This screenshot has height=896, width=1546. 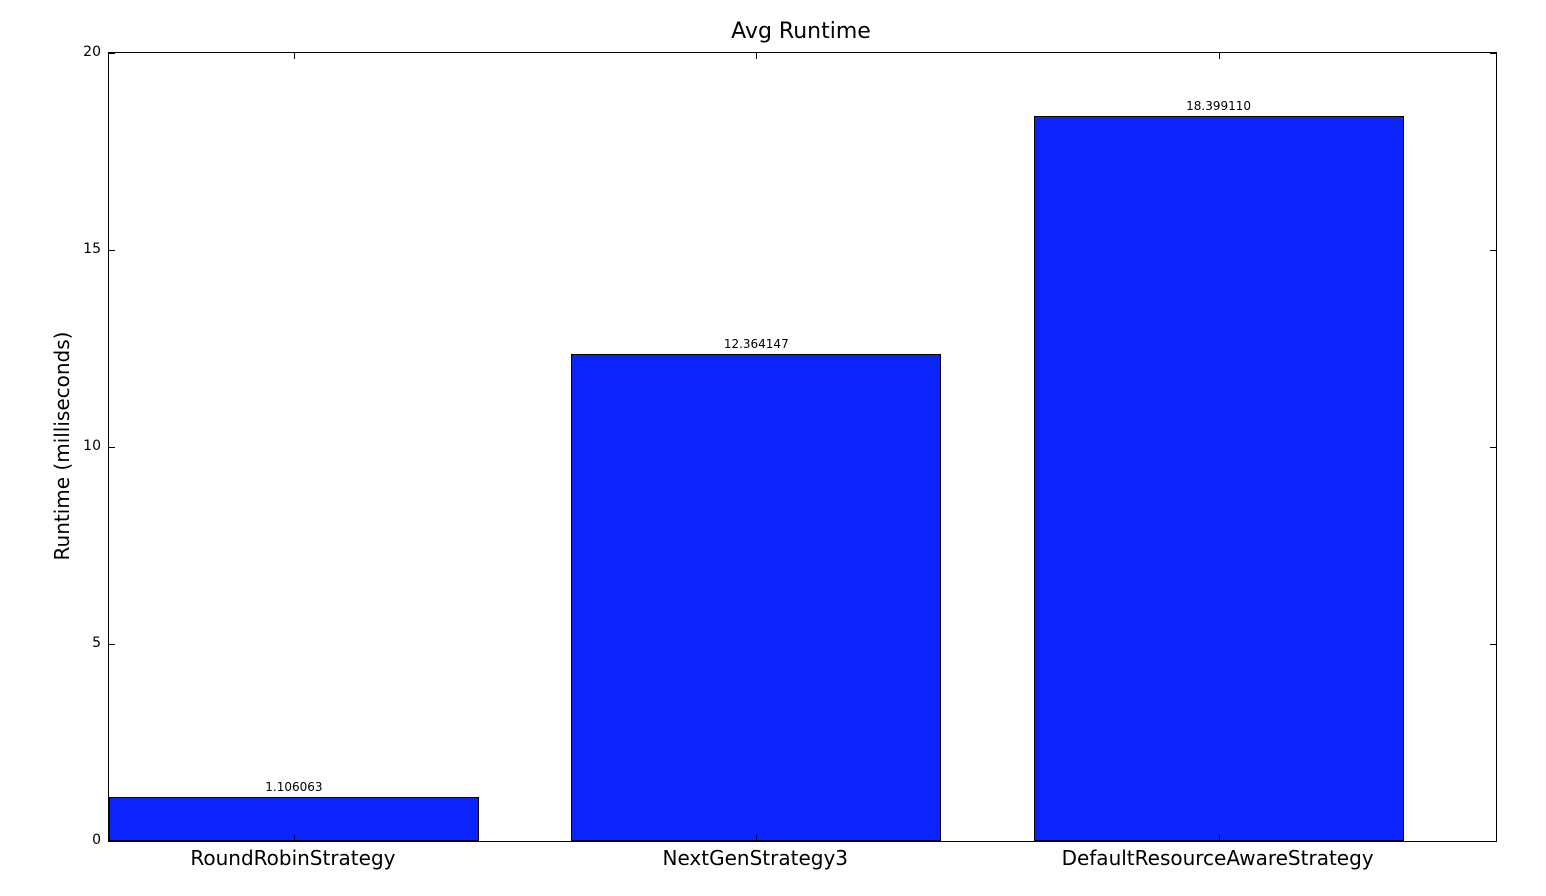 What do you see at coordinates (96, 840) in the screenshot?
I see `y-tick-label: 0` at bounding box center [96, 840].